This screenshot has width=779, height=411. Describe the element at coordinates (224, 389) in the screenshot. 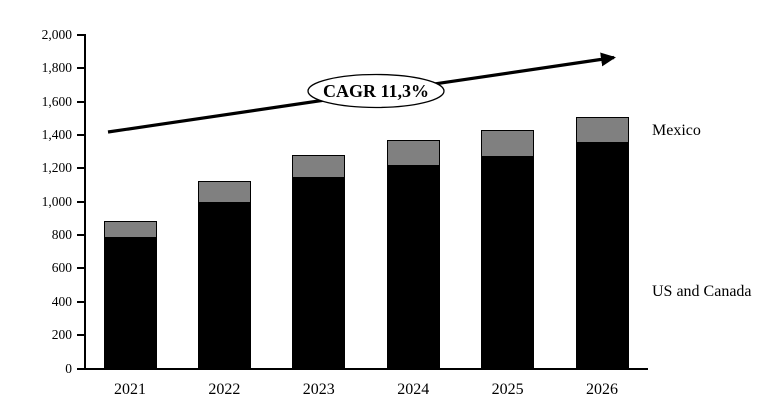

I see `x-axis-label-2022: 2022` at that location.